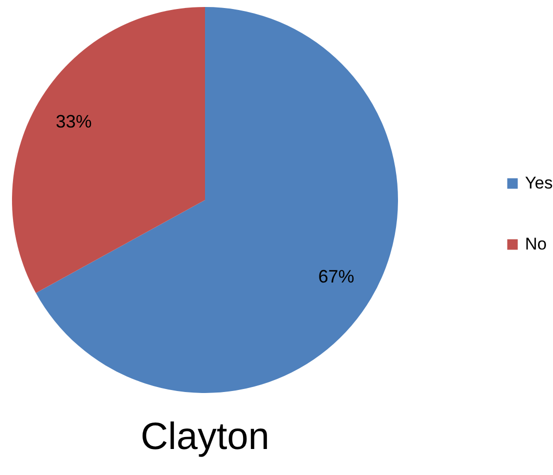 The image size is (553, 475). Describe the element at coordinates (205, 437) in the screenshot. I see `text: Clayton` at that location.